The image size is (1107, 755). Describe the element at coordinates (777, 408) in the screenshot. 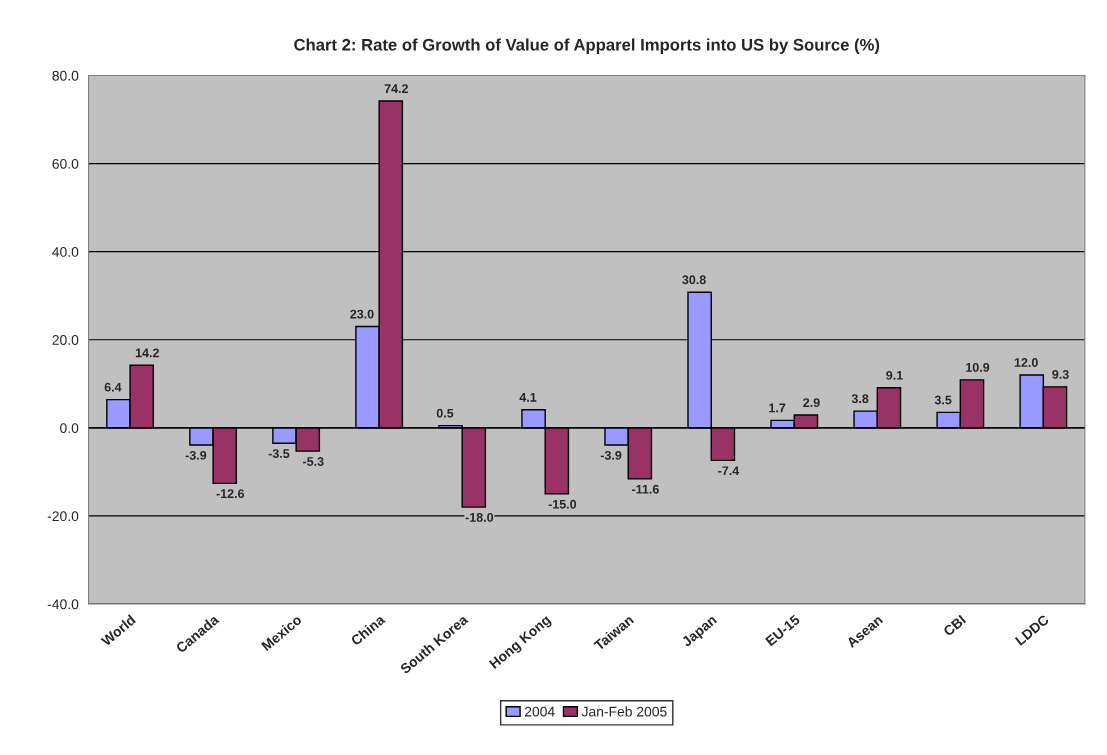

I see `data-label: 1.7` at that location.